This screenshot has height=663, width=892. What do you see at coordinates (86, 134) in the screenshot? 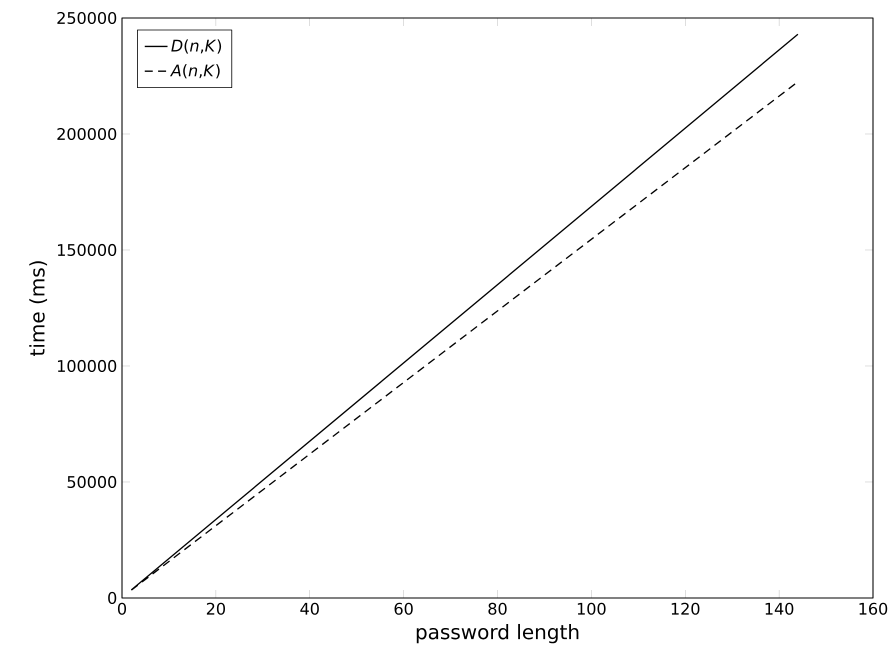
I see `y-tick-label: 200000` at bounding box center [86, 134].